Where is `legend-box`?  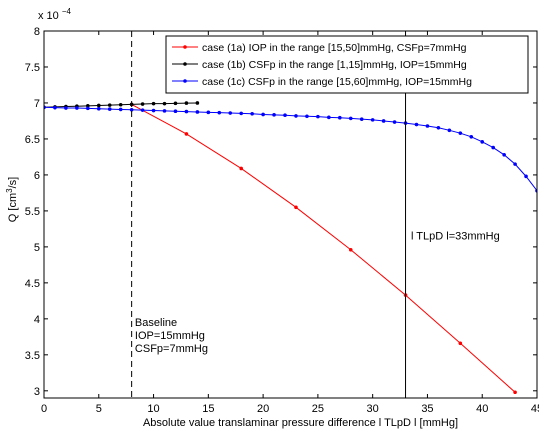
legend-box is located at coordinates (347, 64).